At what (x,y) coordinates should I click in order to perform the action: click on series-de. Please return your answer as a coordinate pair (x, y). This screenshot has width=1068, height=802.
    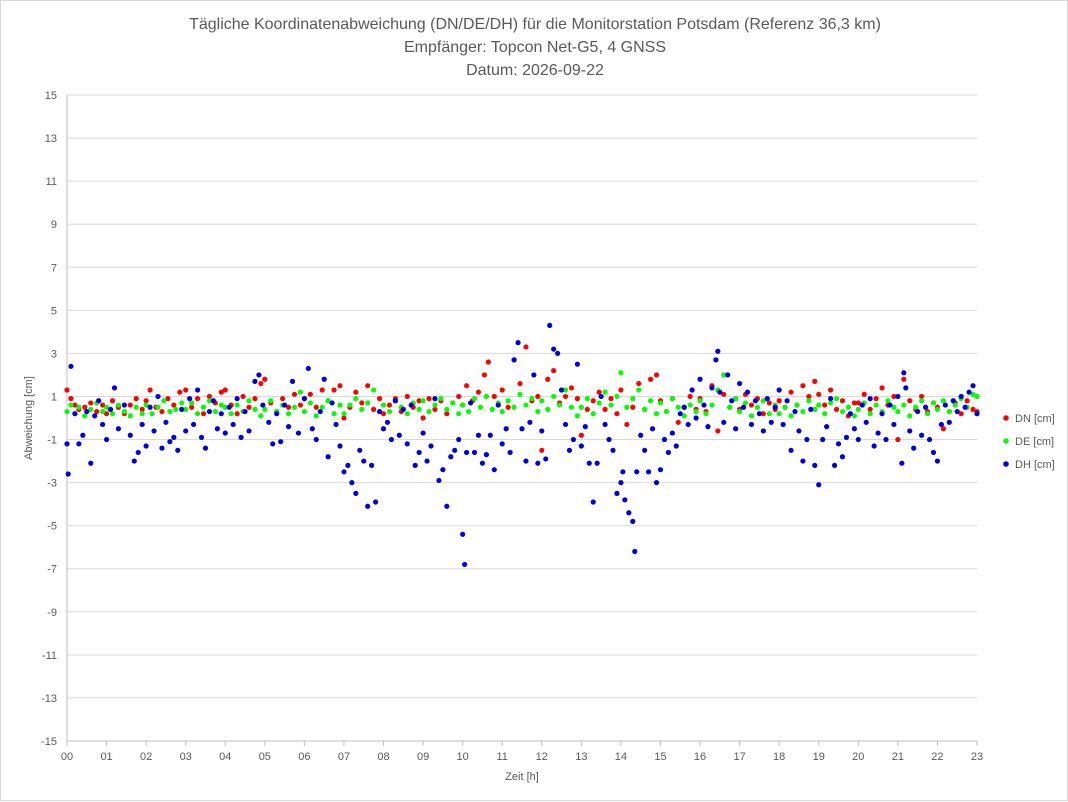
    Looking at the image, I should click on (522, 394).